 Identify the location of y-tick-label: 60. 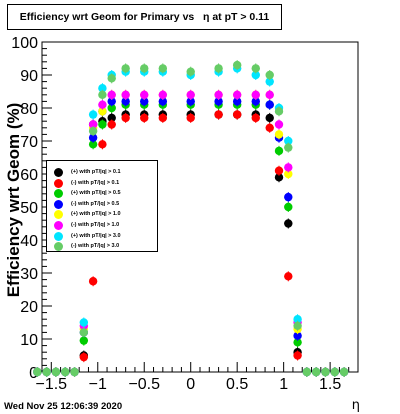
(29, 175).